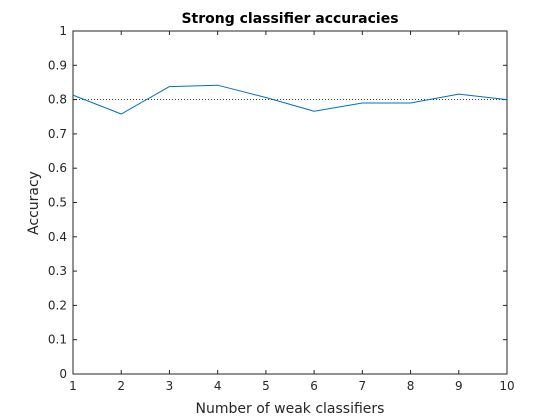  I want to click on chart-title: Strong classifier accuracies, so click(289, 19).